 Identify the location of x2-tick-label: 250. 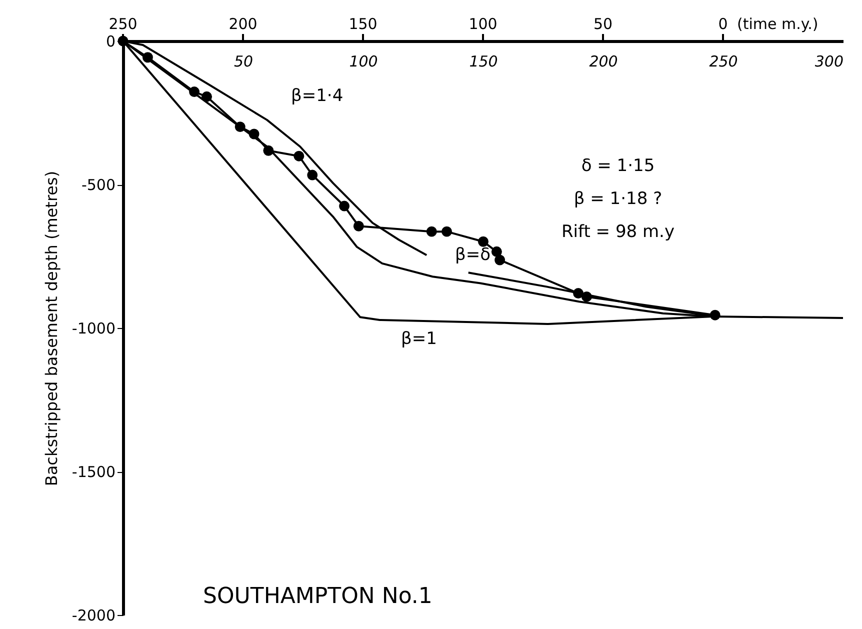
(123, 24).